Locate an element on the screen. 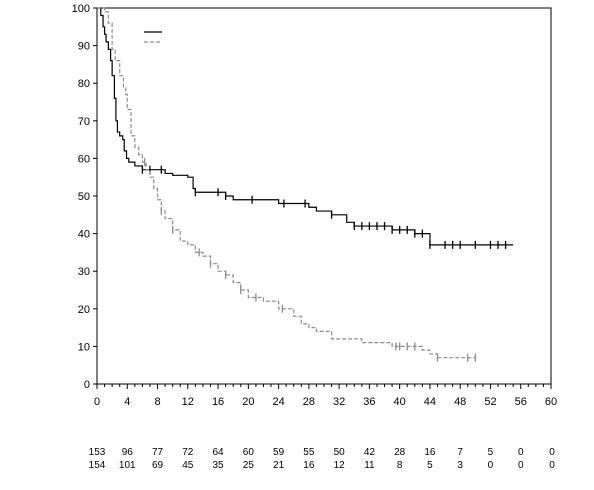  at-risk-row-1-value: 50 is located at coordinates (340, 452).